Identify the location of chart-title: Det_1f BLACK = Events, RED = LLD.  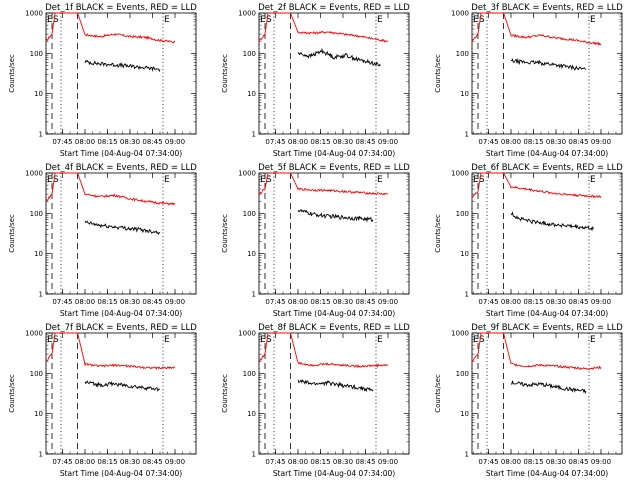
(121, 8).